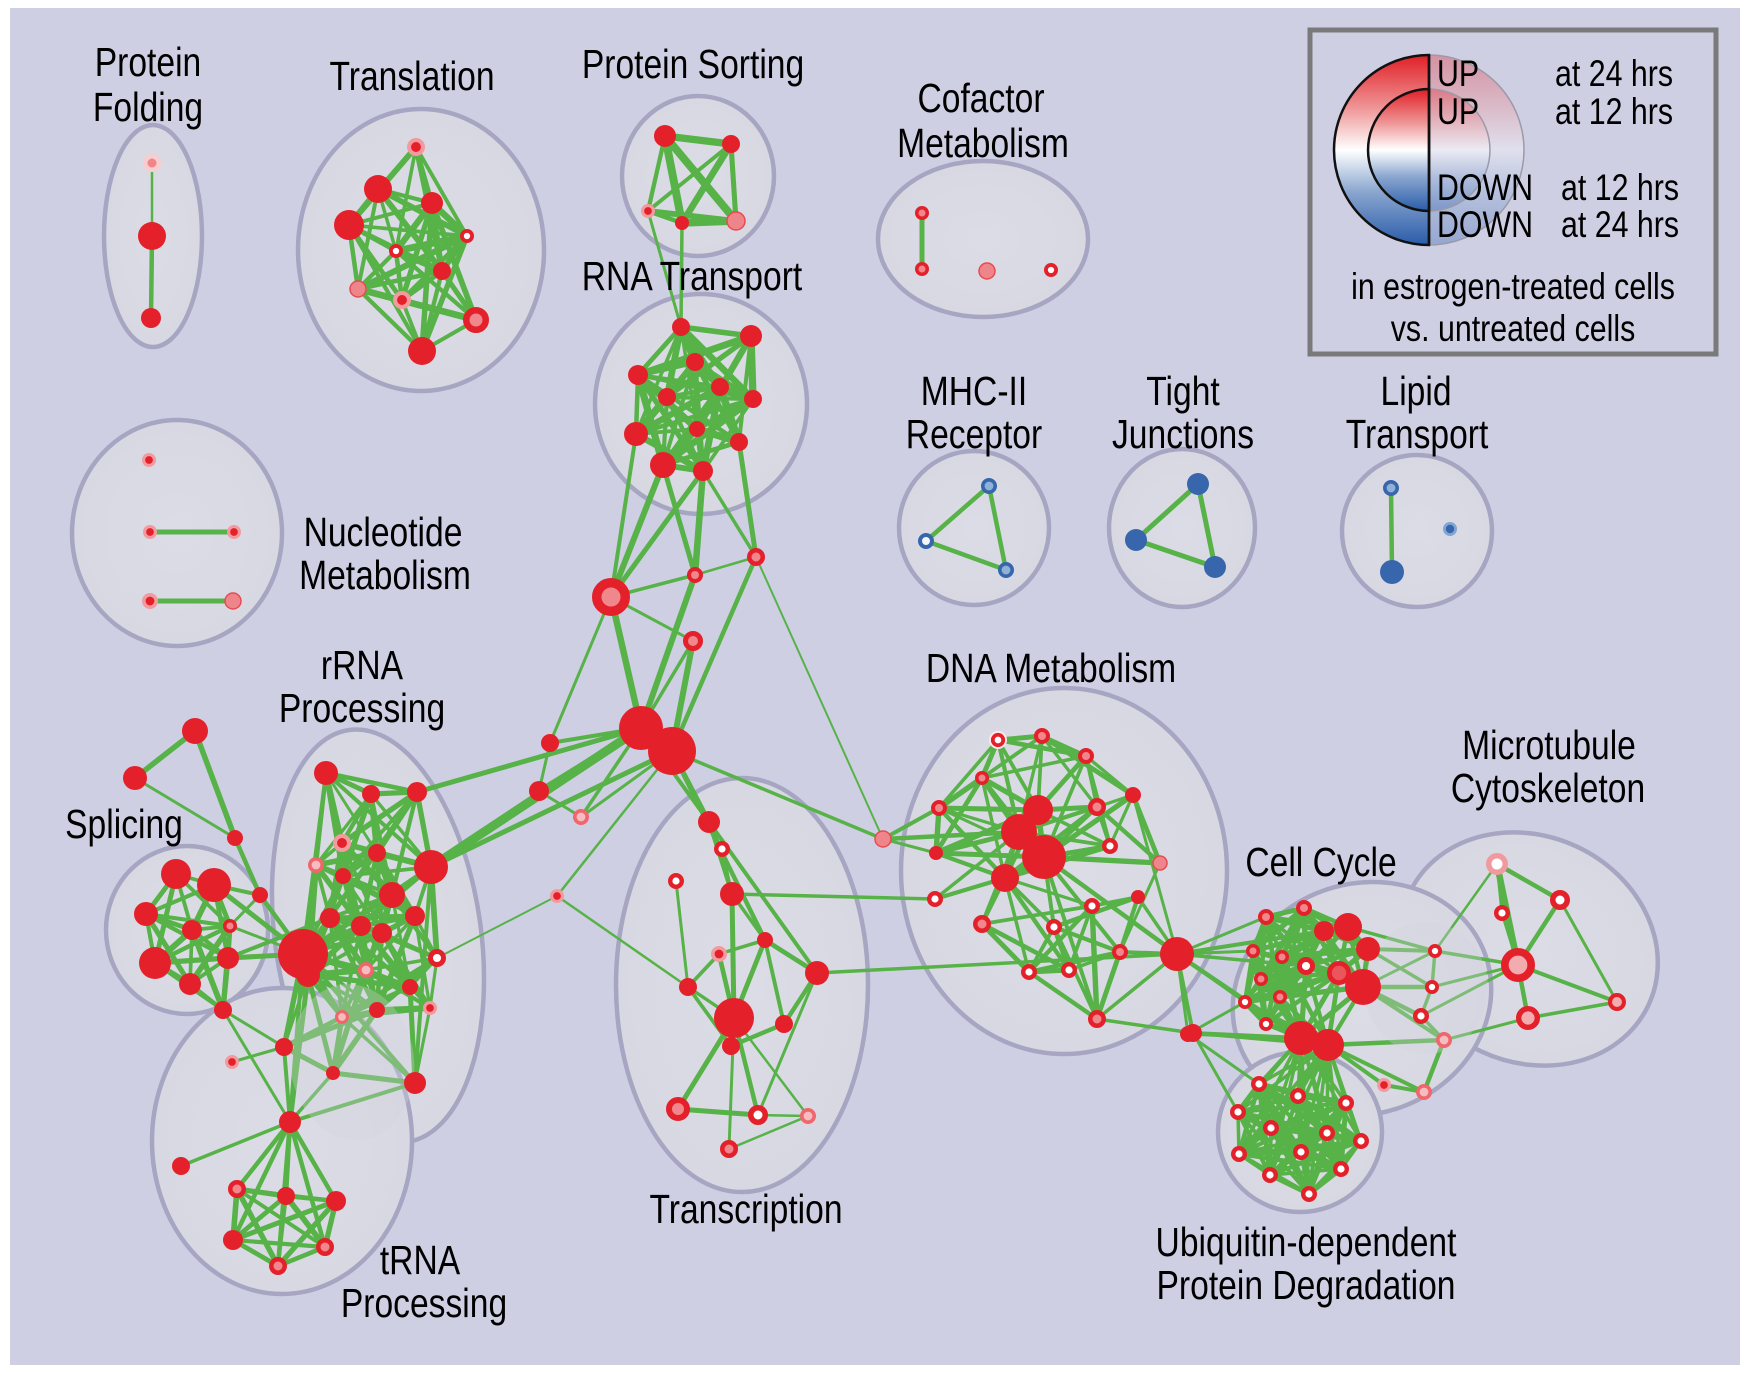  Describe the element at coordinates (420, 1260) in the screenshot. I see `svg-text: tRNA` at that location.